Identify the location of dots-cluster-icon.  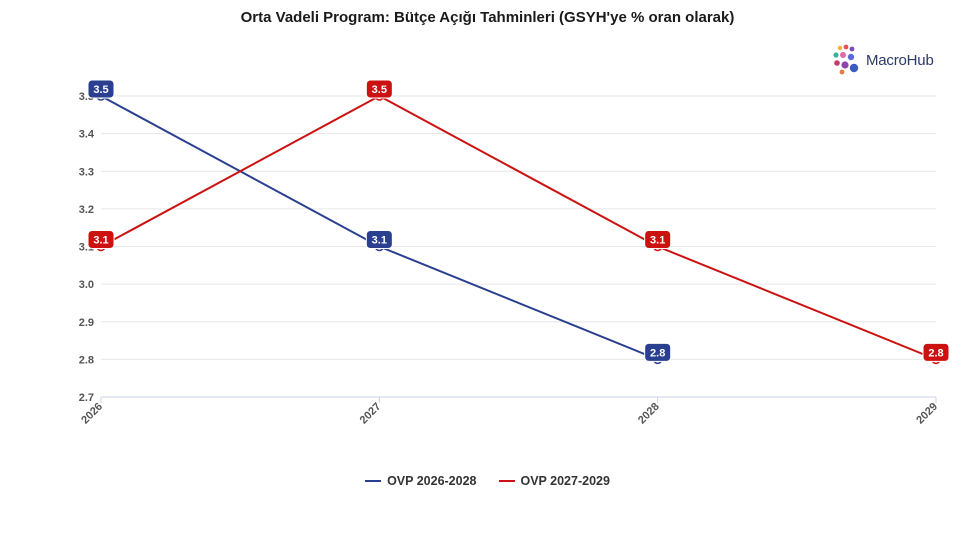
(846, 59).